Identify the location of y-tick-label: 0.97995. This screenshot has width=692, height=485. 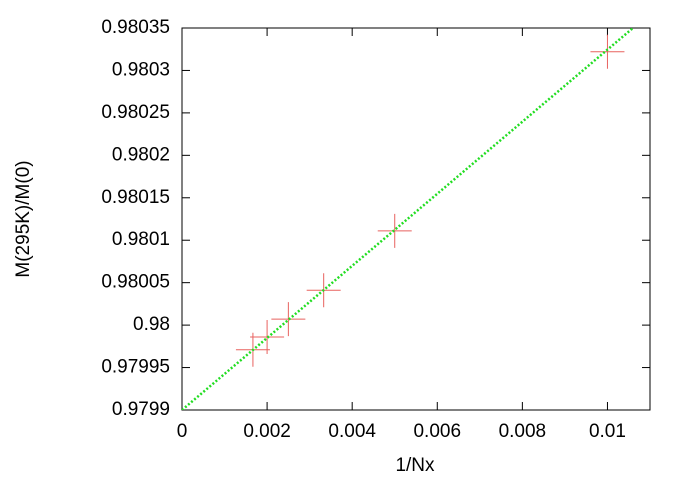
(135, 367).